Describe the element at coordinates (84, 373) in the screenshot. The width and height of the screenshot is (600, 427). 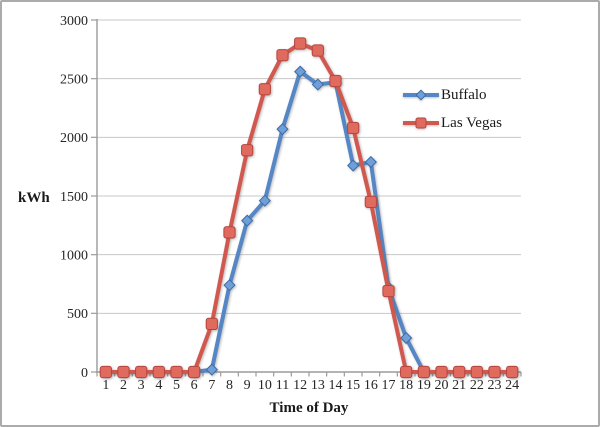
I see `svg-text: 0` at that location.